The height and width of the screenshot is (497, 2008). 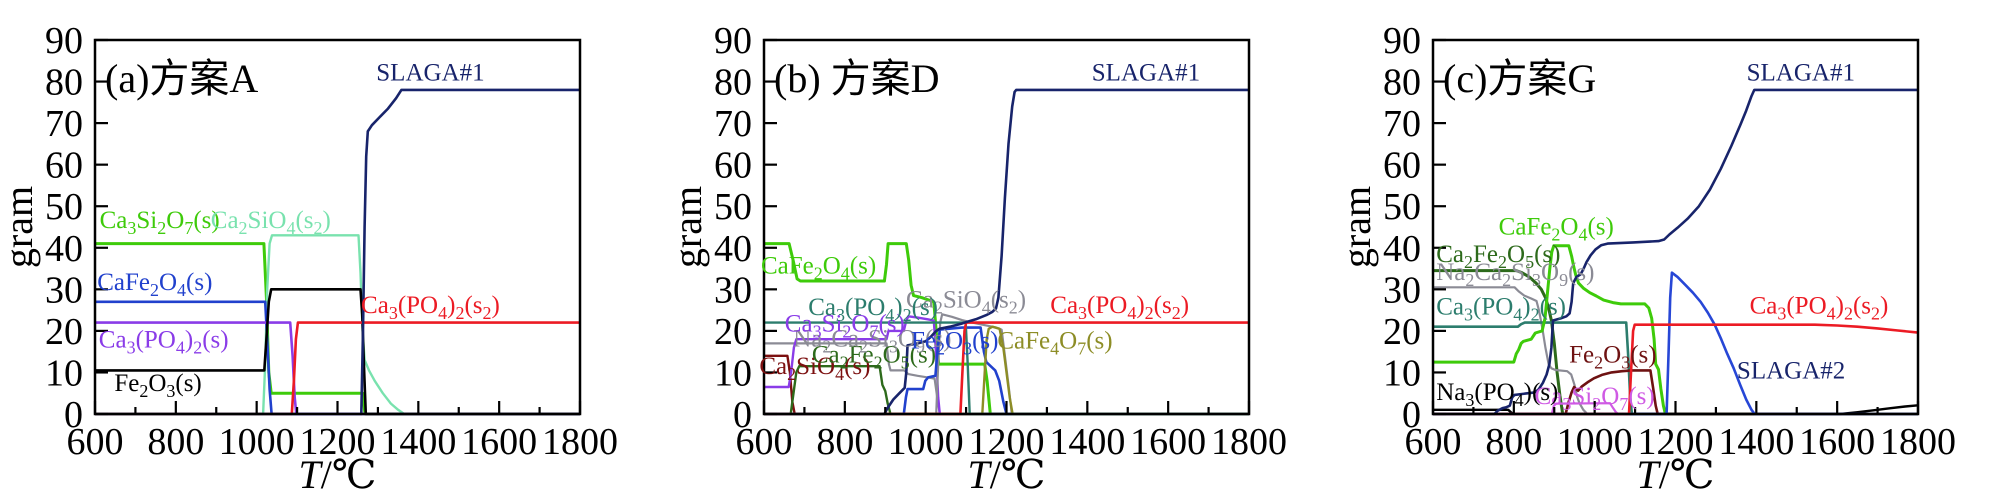 What do you see at coordinates (181, 78) in the screenshot?
I see `panel-title: (a)方案A` at bounding box center [181, 78].